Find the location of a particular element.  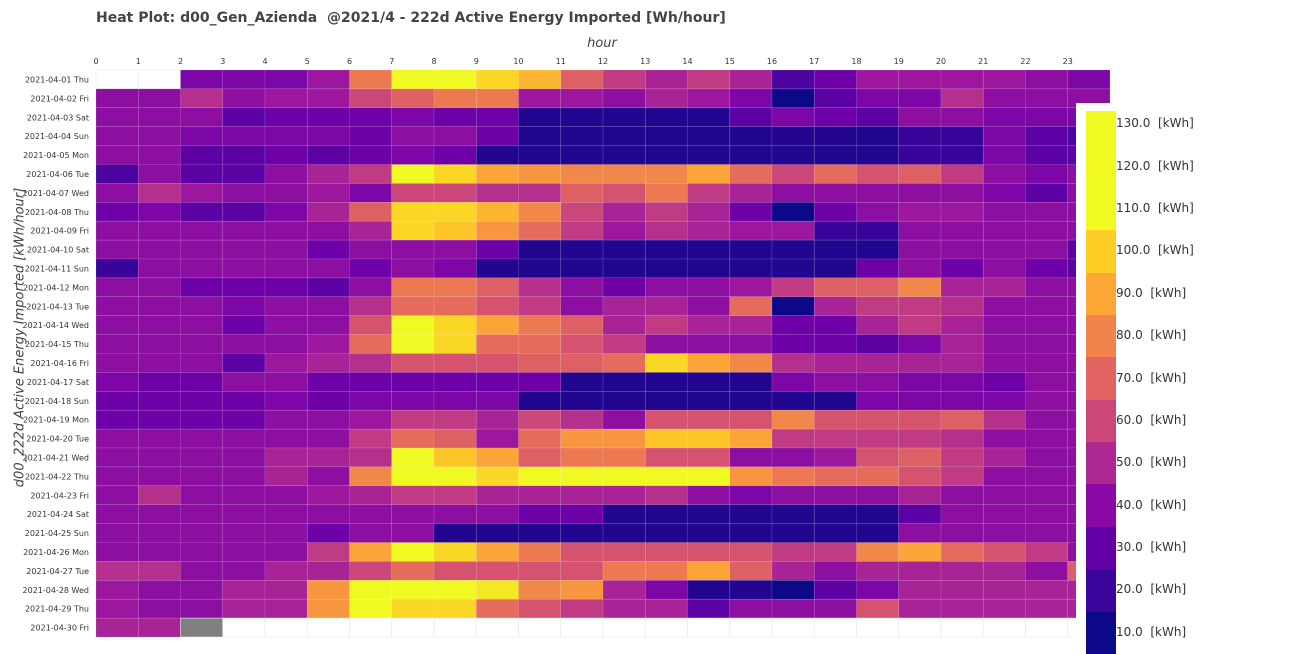

y-tick-label: 2021-04-26 Mon is located at coordinates (56, 552).